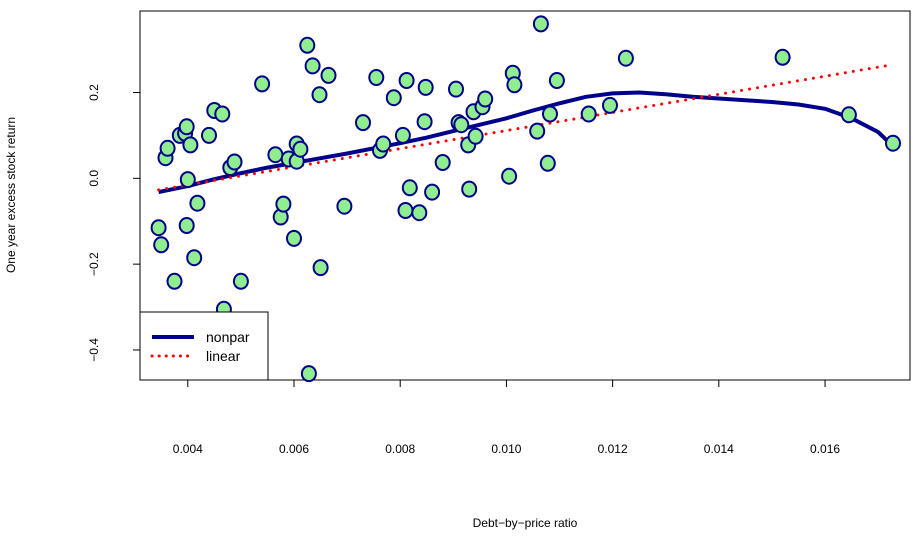  What do you see at coordinates (223, 356) in the screenshot?
I see `legend-label-linear: linear` at bounding box center [223, 356].